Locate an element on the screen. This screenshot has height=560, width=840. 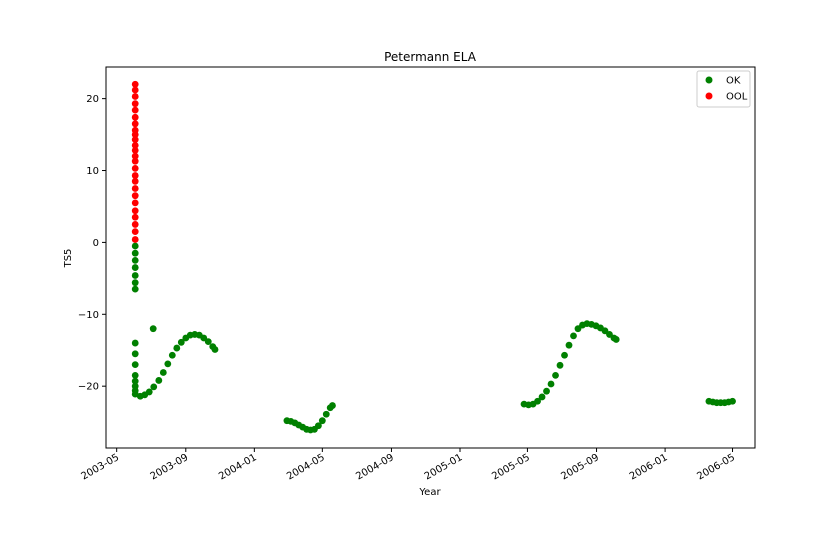
y-tick-label: 10 is located at coordinates (92, 171).